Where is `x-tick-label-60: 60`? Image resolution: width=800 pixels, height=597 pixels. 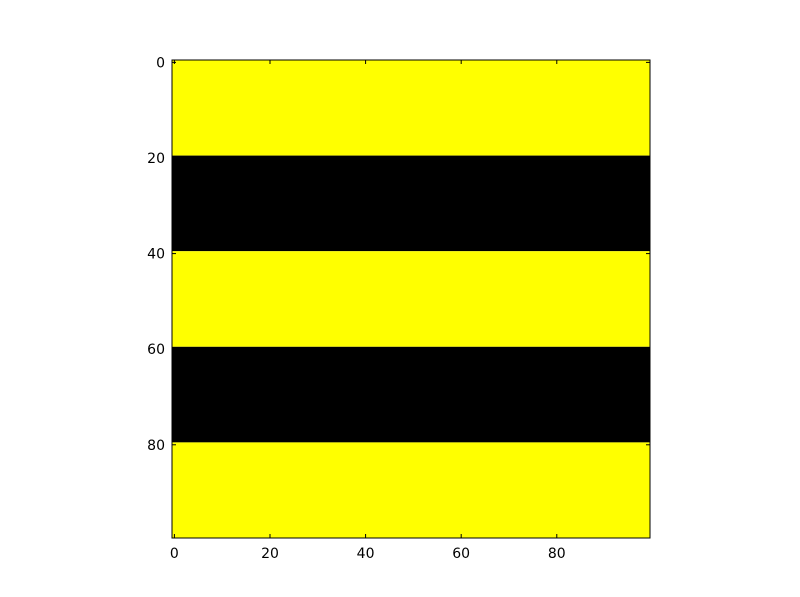
x-tick-label-60: 60 is located at coordinates (461, 554).